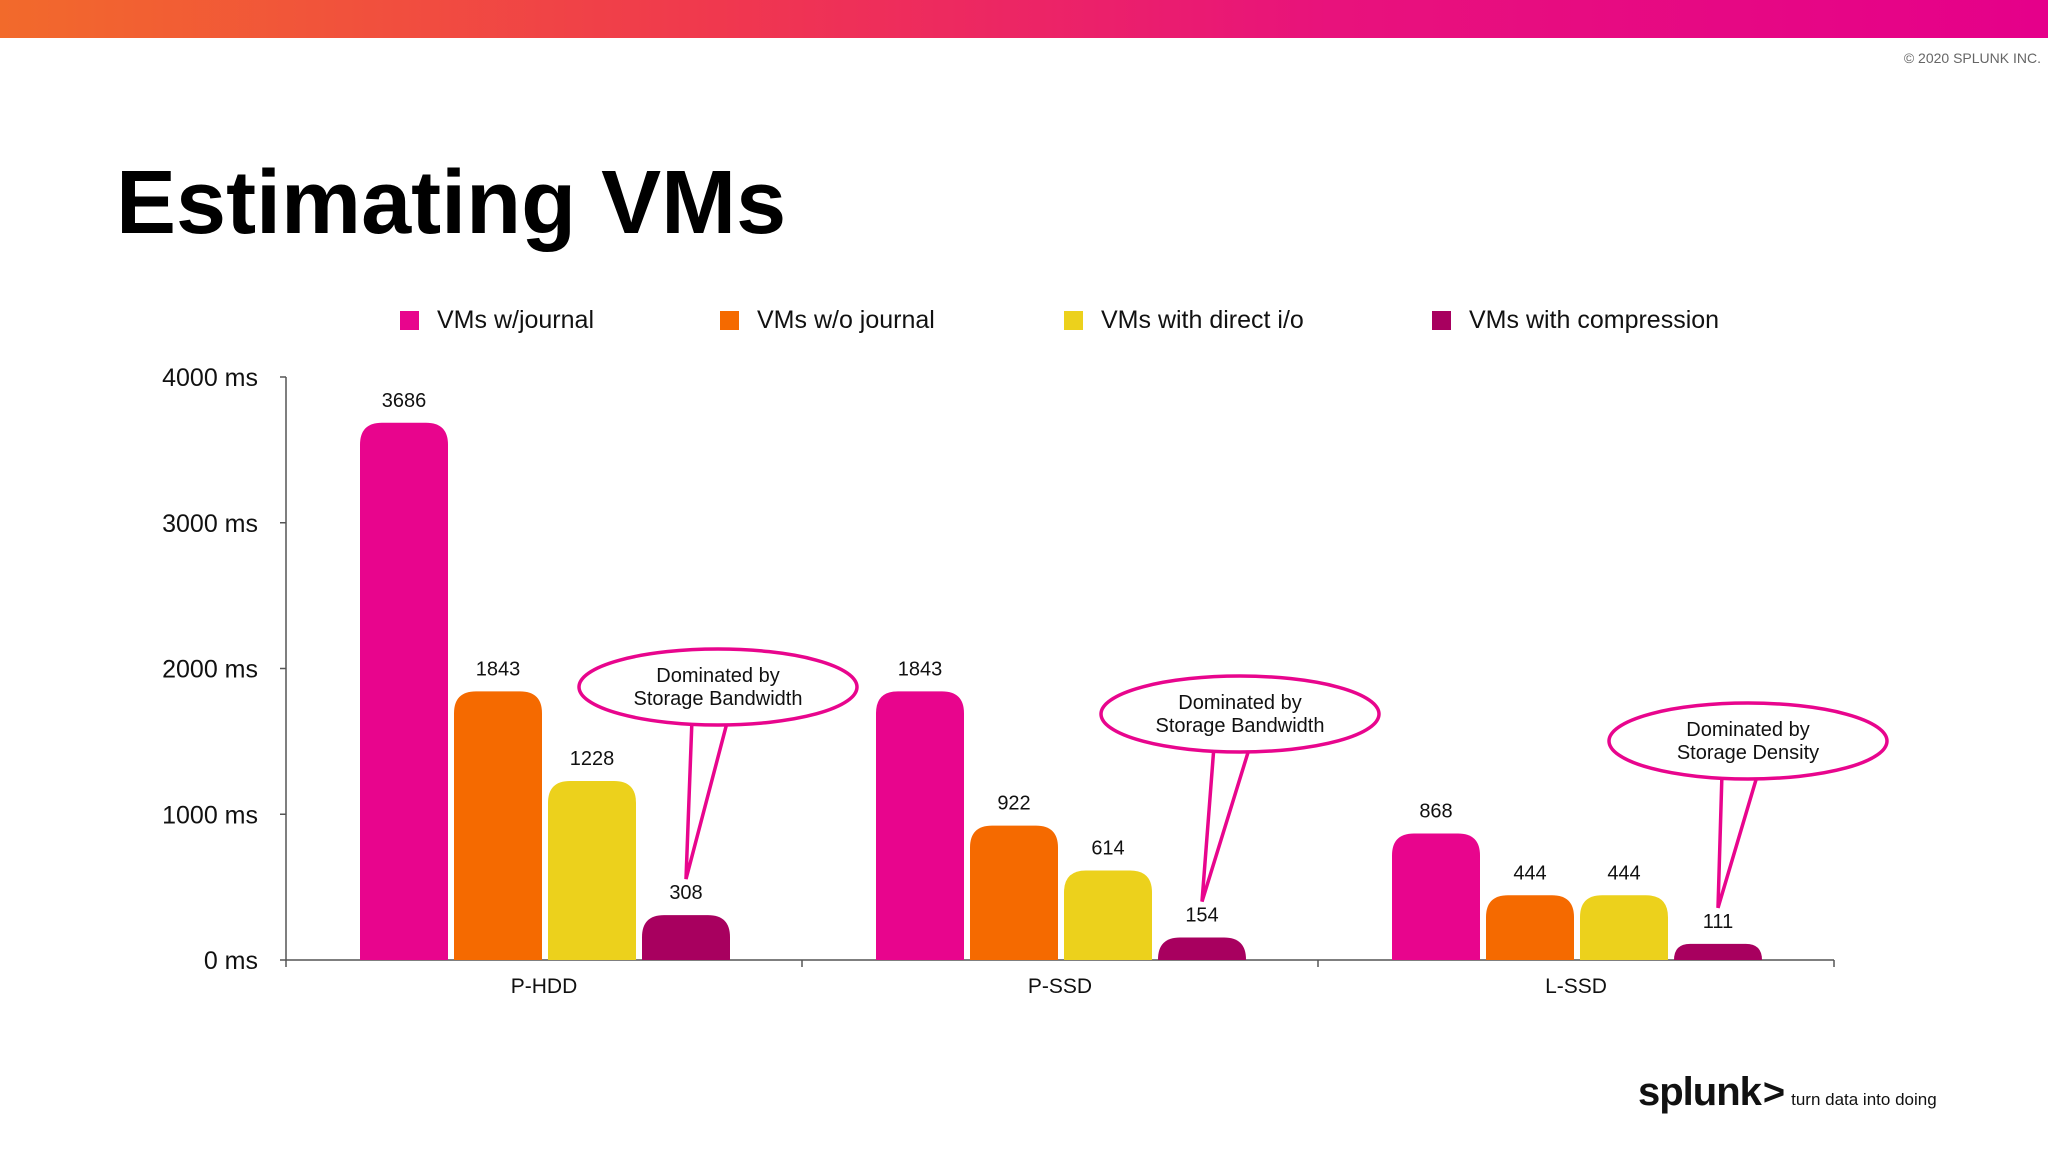 The width and height of the screenshot is (2048, 1152). I want to click on legend-label: VMs w/o journal, so click(846, 320).